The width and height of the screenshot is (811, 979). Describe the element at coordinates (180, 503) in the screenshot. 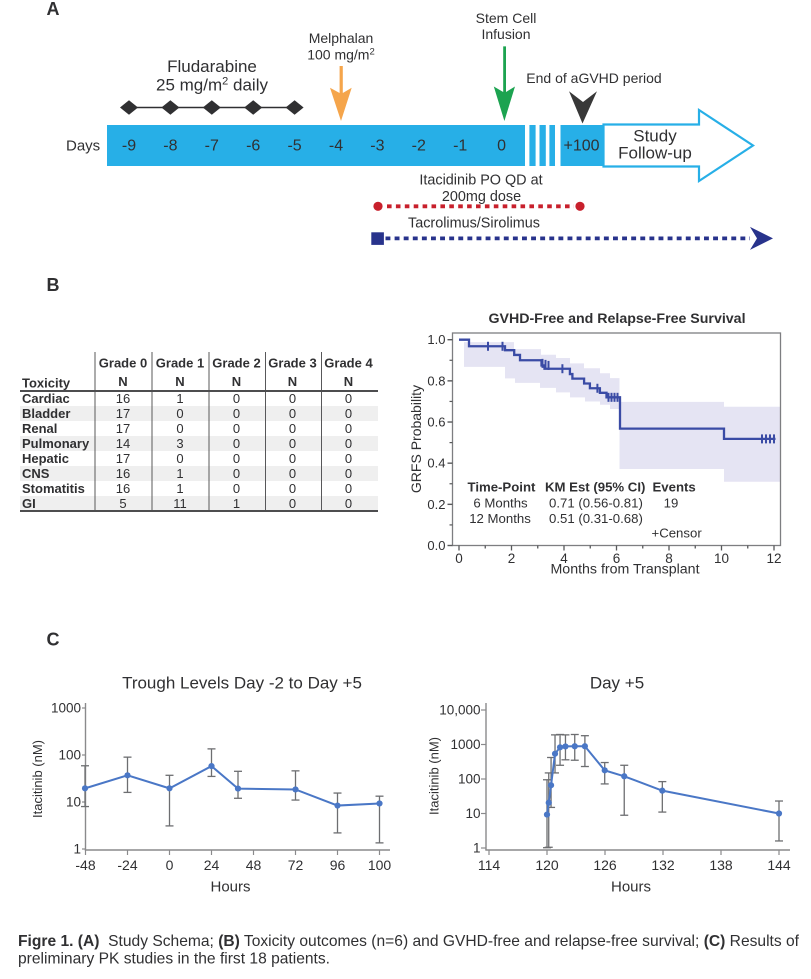

I see `svg-text: 11` at that location.